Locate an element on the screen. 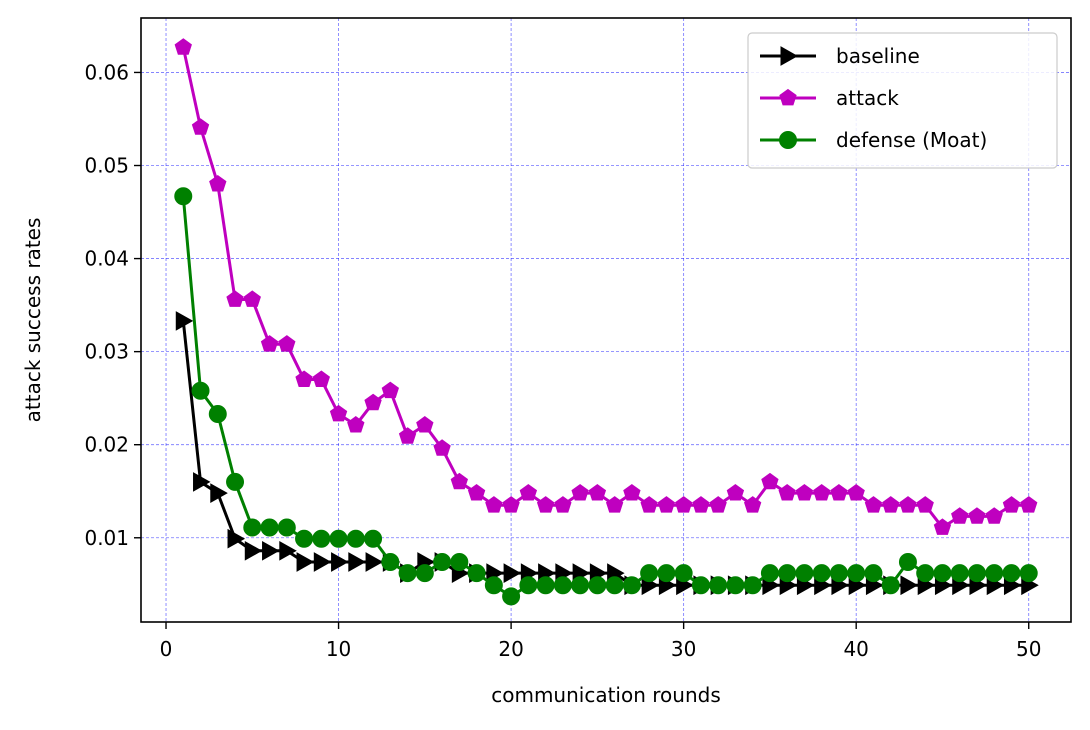  x-tick-label: 10 is located at coordinates (338, 649).